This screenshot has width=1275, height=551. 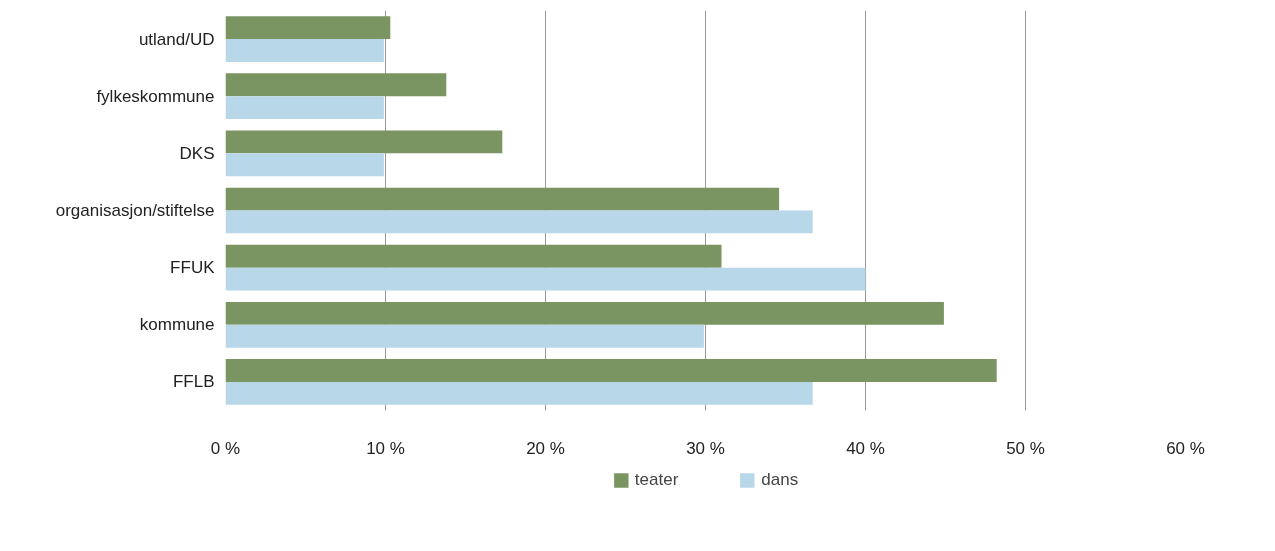 What do you see at coordinates (135, 210) in the screenshot?
I see `y-tick-label: organisasjon/stiftelse` at bounding box center [135, 210].